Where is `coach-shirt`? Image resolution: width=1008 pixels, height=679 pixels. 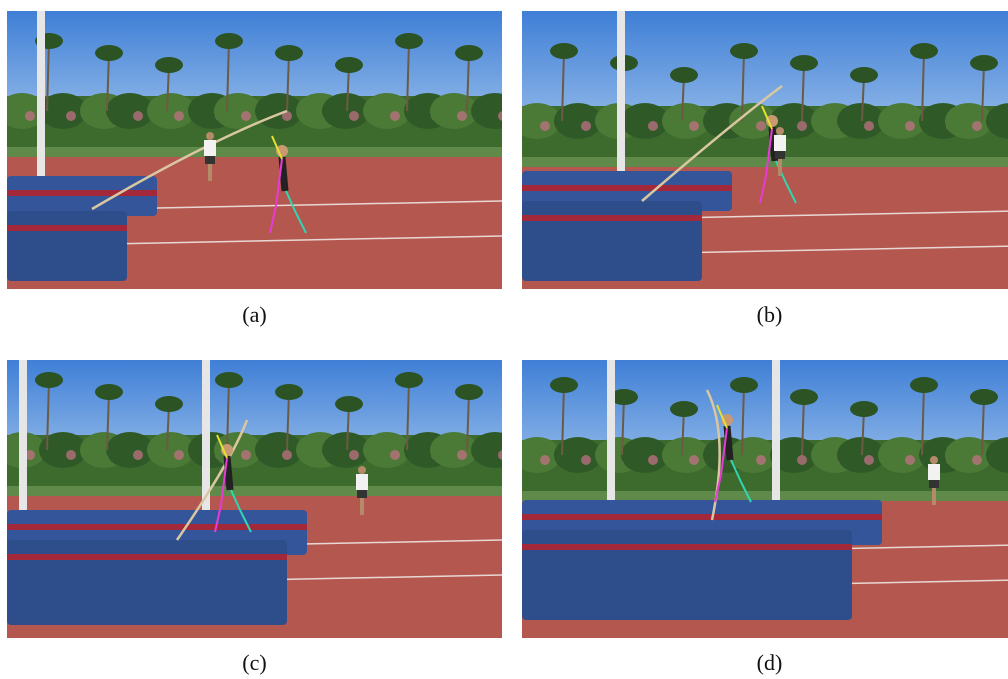 coach-shirt is located at coordinates (934, 472).